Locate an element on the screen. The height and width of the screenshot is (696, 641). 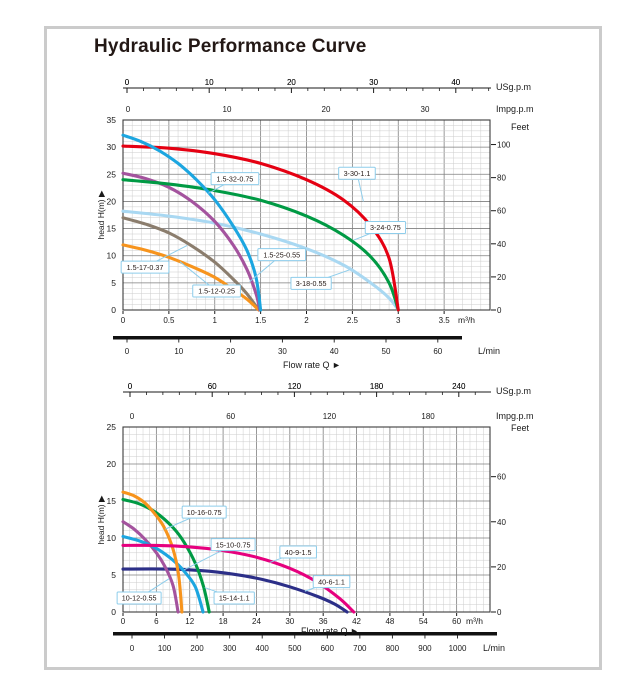
curve-1.5-17-0.37 is located at coordinates (191, 264).